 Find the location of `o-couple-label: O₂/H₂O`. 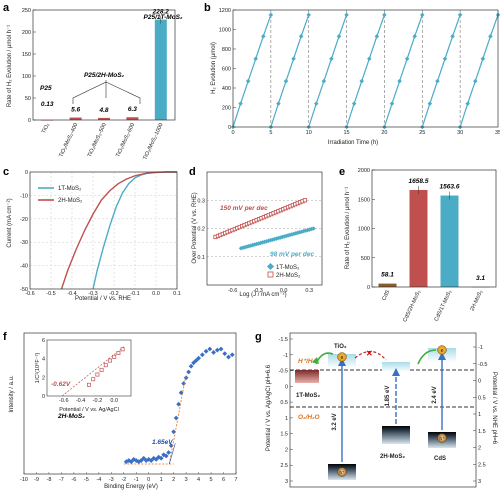

o-couple-label: O₂/H₂O is located at coordinates (309, 417).